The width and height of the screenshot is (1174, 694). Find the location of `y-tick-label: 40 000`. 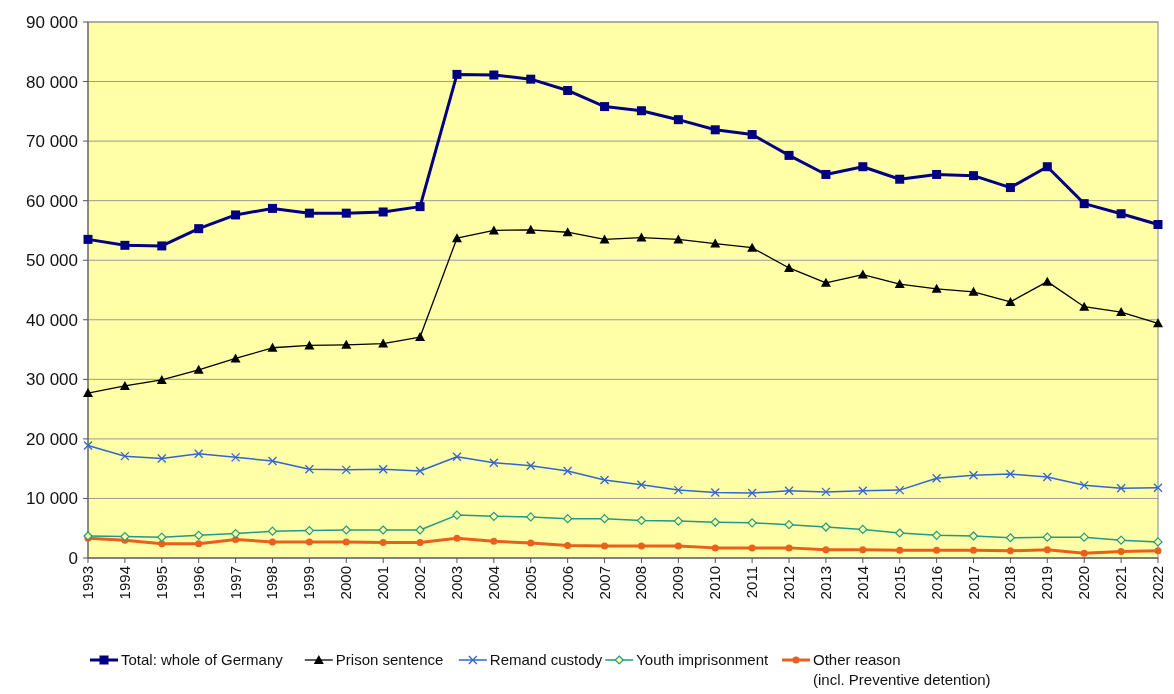

y-tick-label: 40 000 is located at coordinates (52, 320).